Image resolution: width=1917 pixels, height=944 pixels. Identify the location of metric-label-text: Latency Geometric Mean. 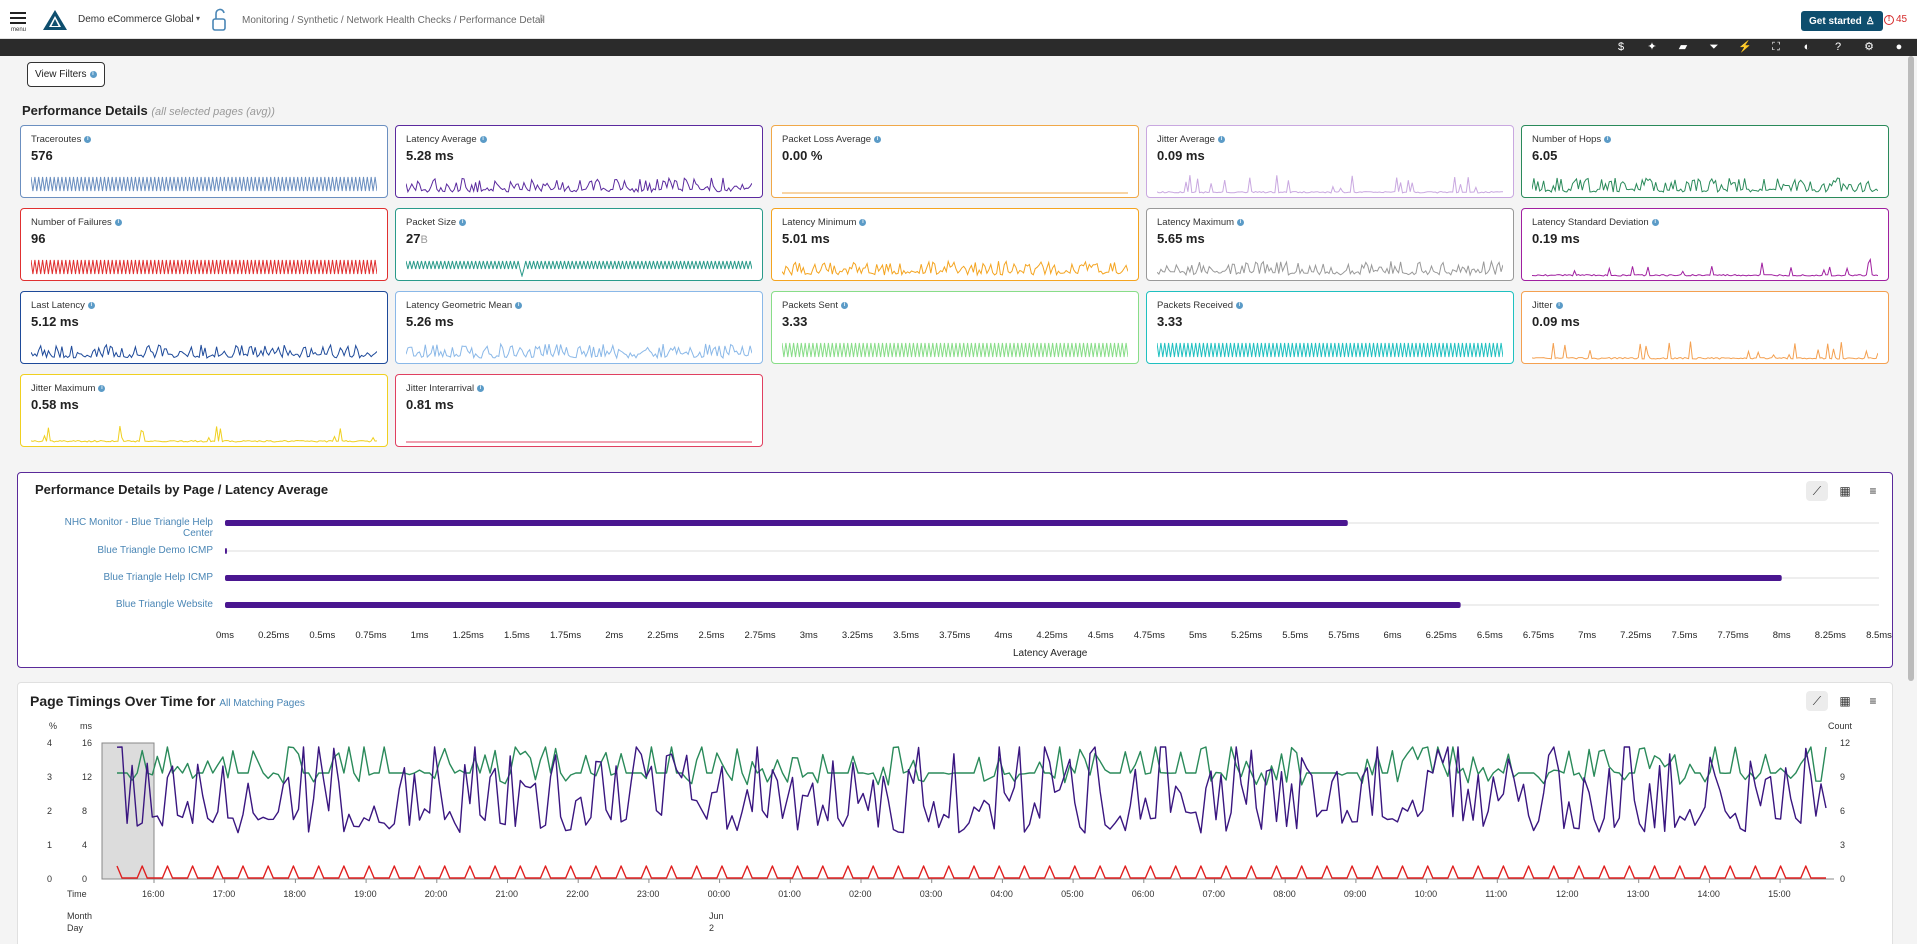
(459, 305).